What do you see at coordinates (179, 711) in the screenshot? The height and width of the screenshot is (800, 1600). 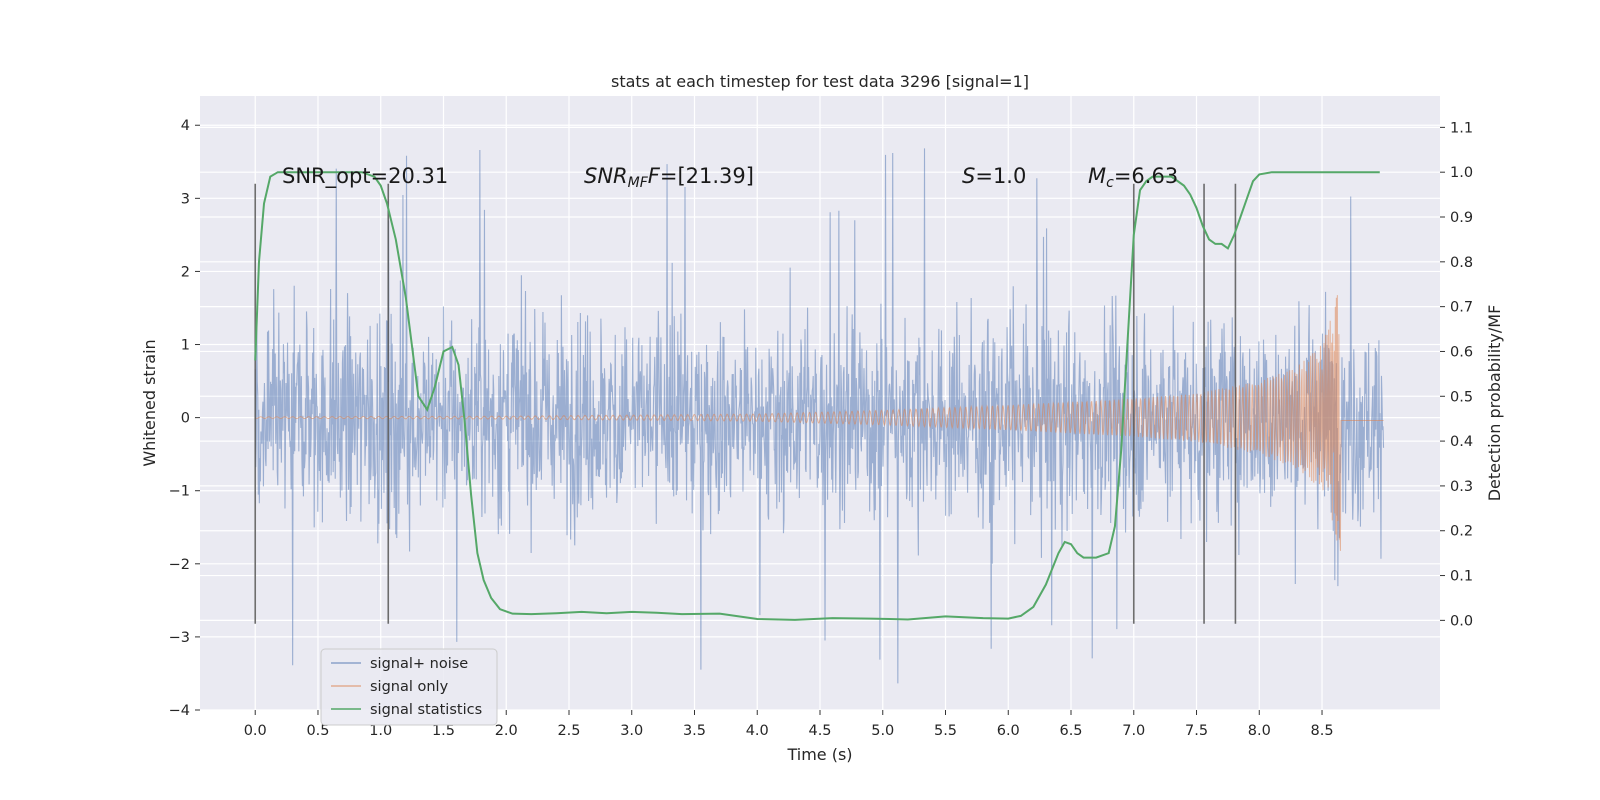 I see `y-tick-label-left: −4` at bounding box center [179, 711].